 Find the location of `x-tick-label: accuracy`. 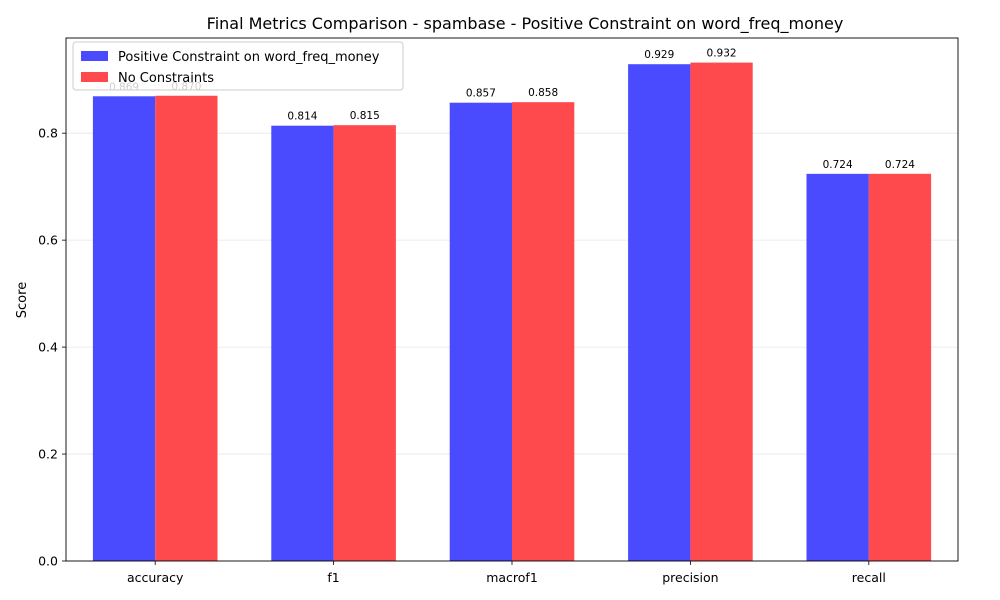

x-tick-label: accuracy is located at coordinates (155, 577).